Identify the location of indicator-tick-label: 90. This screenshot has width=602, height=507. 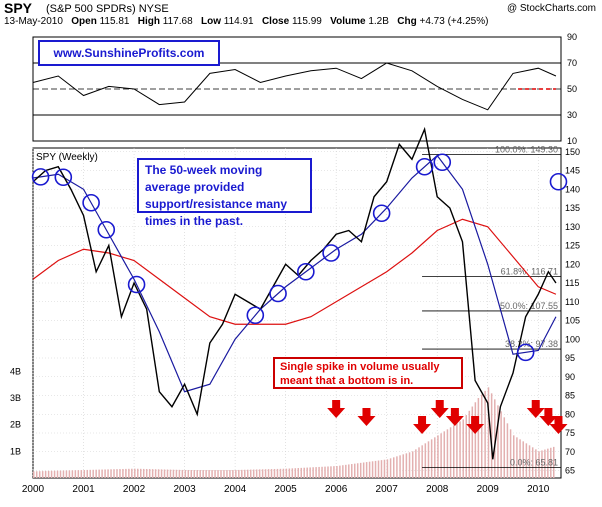
(572, 37).